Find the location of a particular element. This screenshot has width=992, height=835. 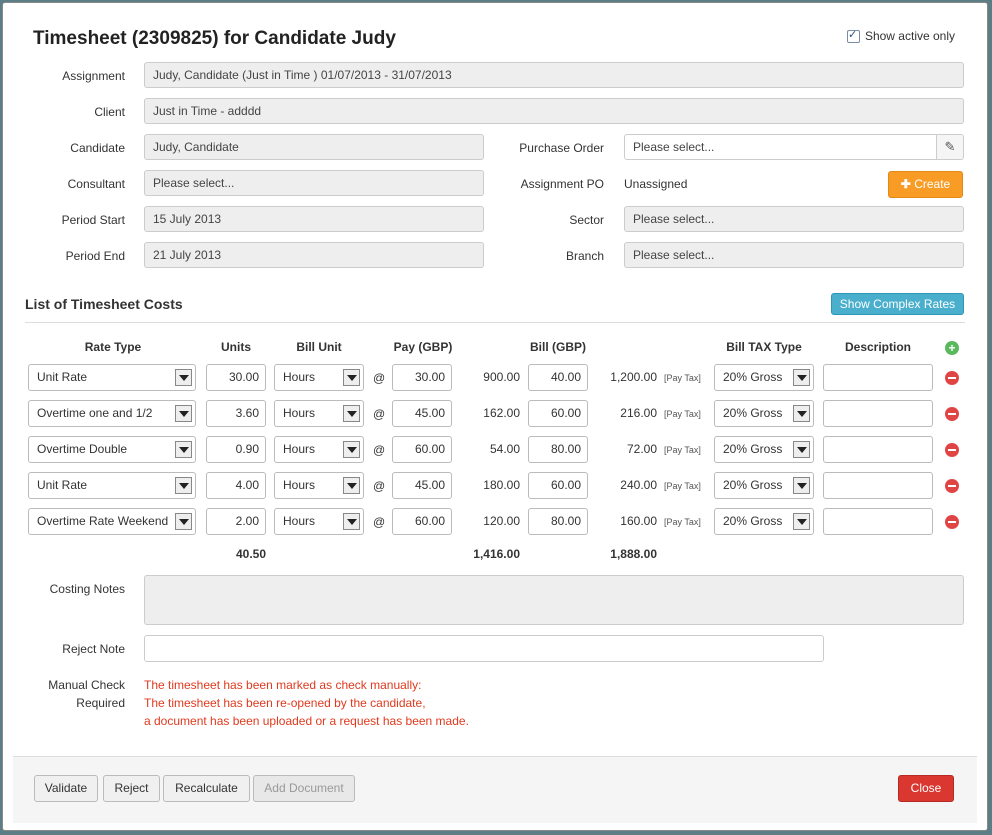

close-button: Close is located at coordinates (926, 788).